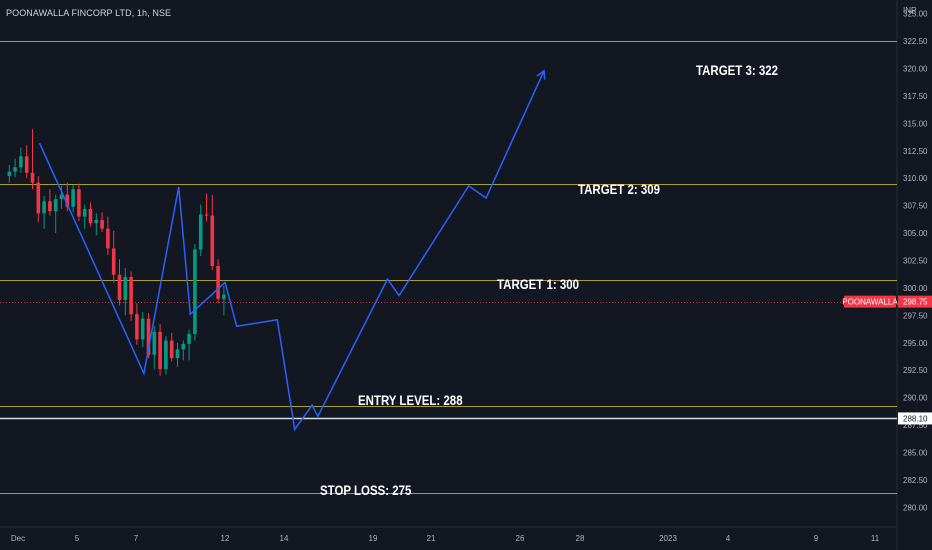 The height and width of the screenshot is (550, 932). I want to click on x-tick-label: Dec, so click(18, 538).